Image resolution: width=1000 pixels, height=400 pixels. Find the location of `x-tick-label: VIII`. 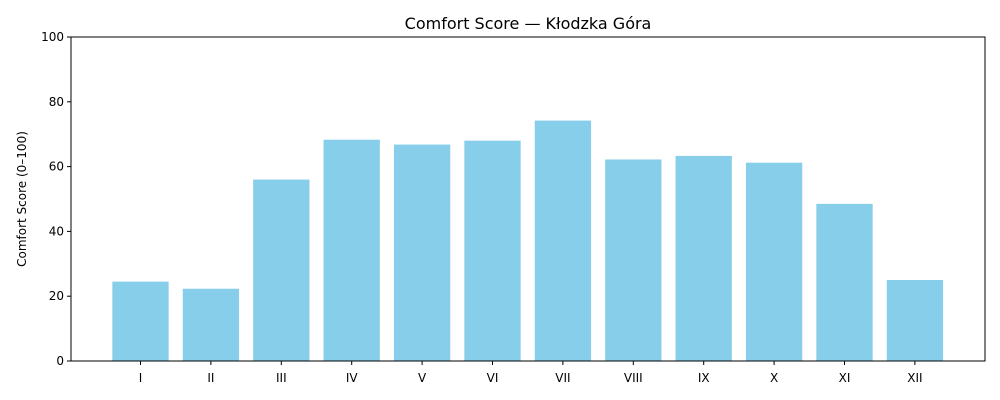

x-tick-label: VIII is located at coordinates (633, 378).